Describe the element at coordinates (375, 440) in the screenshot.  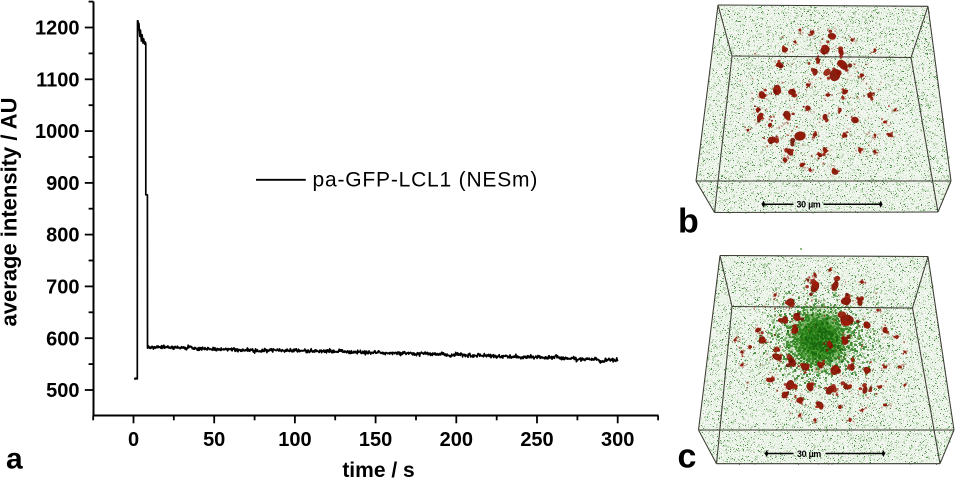
I see `svg-text: 150` at that location.